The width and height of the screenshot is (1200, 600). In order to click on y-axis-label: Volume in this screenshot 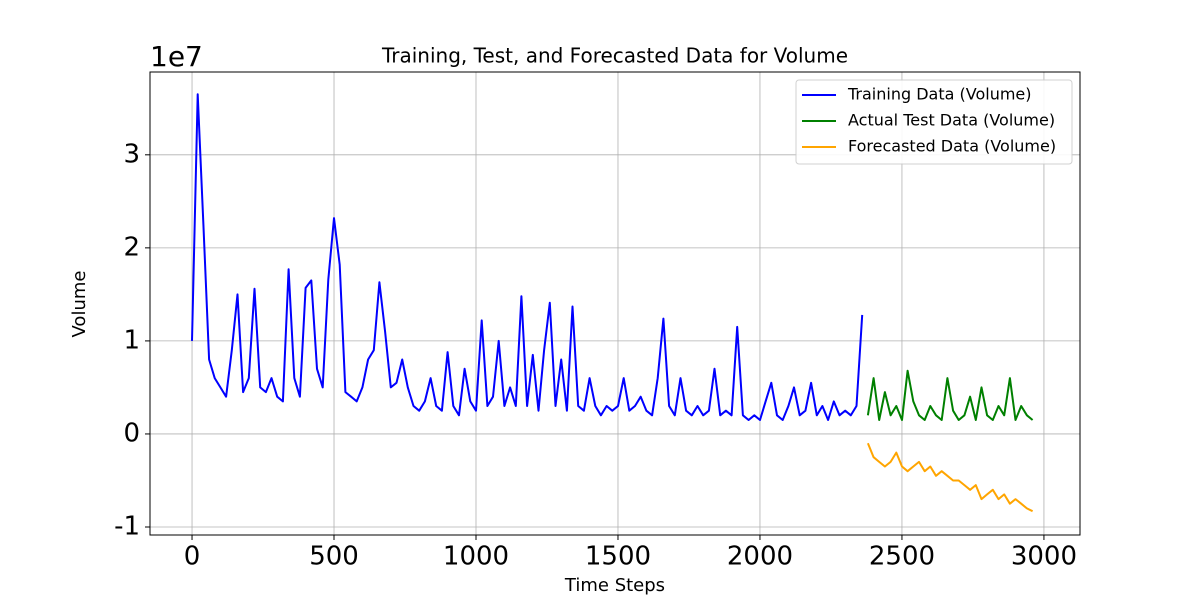, I will do `click(79, 304)`.